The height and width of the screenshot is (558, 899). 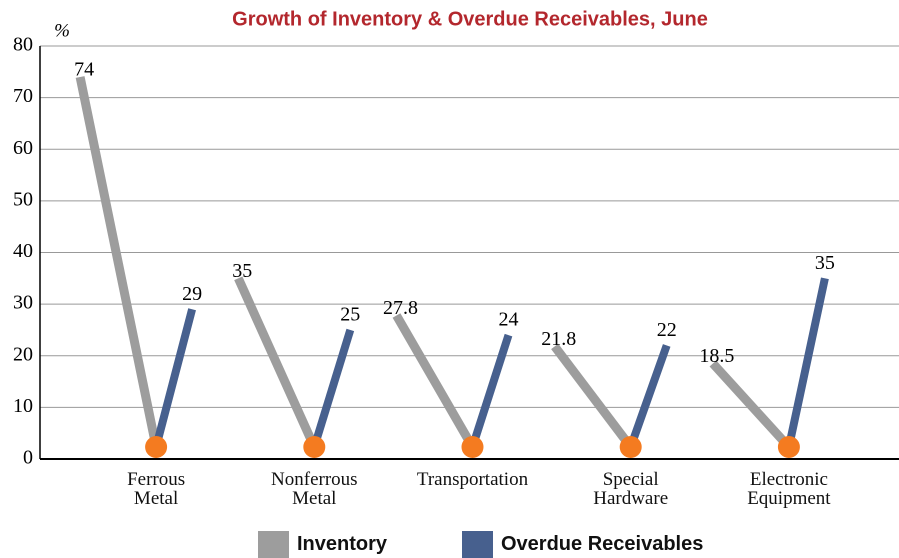 I want to click on x-tick-label: Transportation, so click(x=472, y=479).